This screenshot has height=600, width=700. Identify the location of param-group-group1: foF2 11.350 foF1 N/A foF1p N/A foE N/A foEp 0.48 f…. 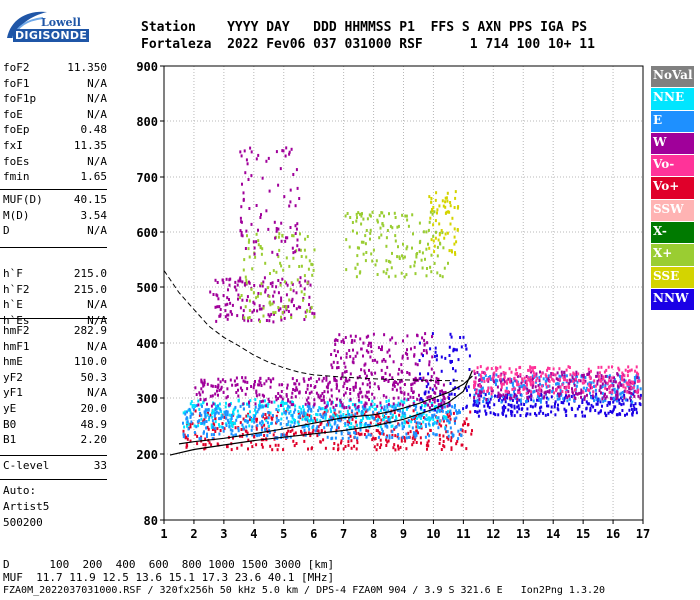
(55, 122).